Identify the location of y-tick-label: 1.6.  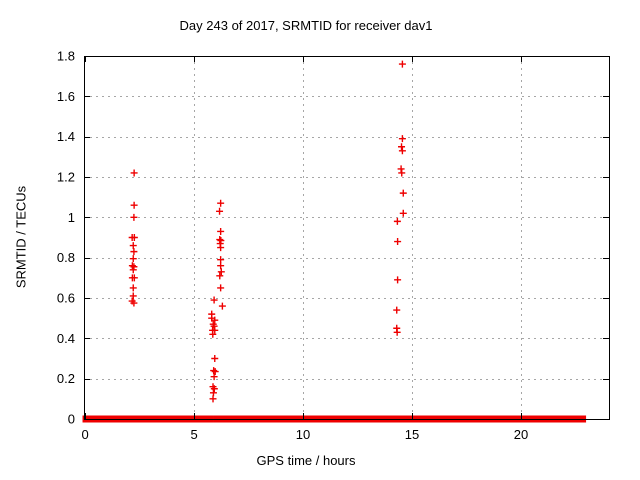
(66, 96).